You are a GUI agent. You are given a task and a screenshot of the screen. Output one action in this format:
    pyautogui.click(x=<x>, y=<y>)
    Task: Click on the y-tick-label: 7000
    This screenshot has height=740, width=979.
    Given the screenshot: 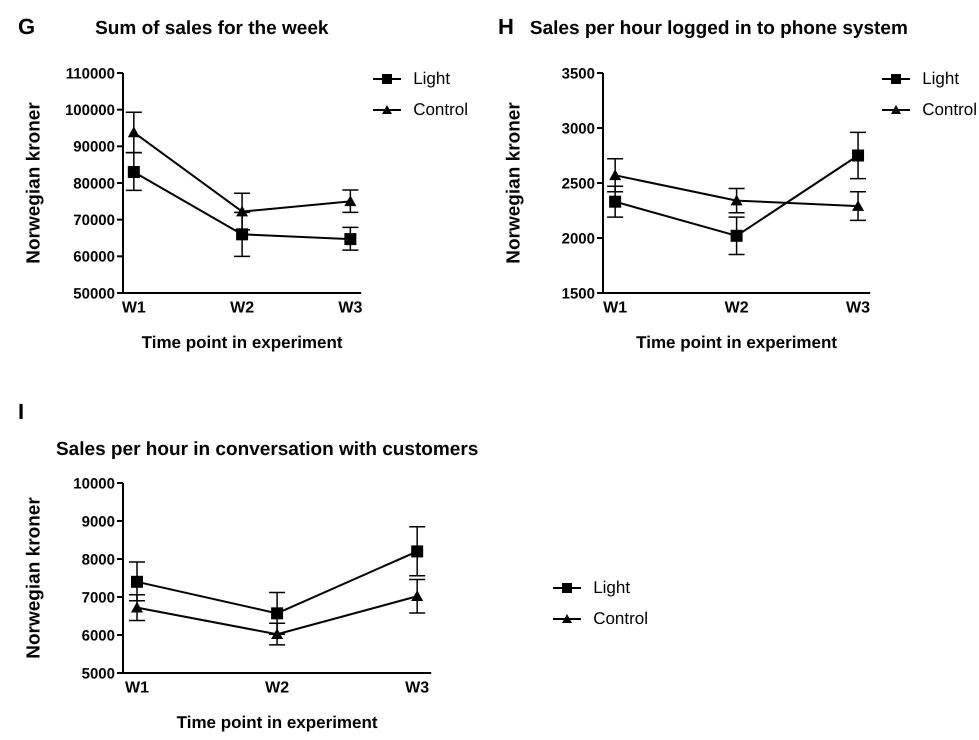 What is the action you would take?
    pyautogui.click(x=98, y=597)
    